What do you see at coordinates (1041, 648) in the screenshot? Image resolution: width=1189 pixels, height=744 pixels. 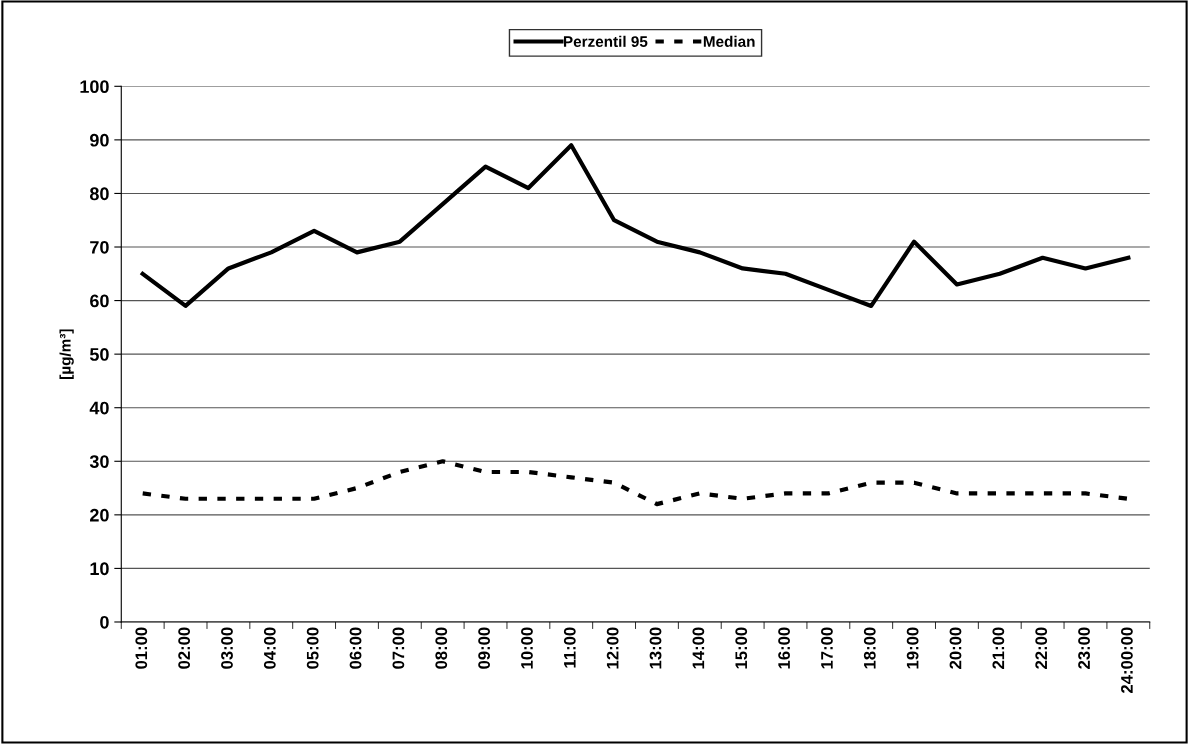 I see `x-tick-label: 22:00` at bounding box center [1041, 648].